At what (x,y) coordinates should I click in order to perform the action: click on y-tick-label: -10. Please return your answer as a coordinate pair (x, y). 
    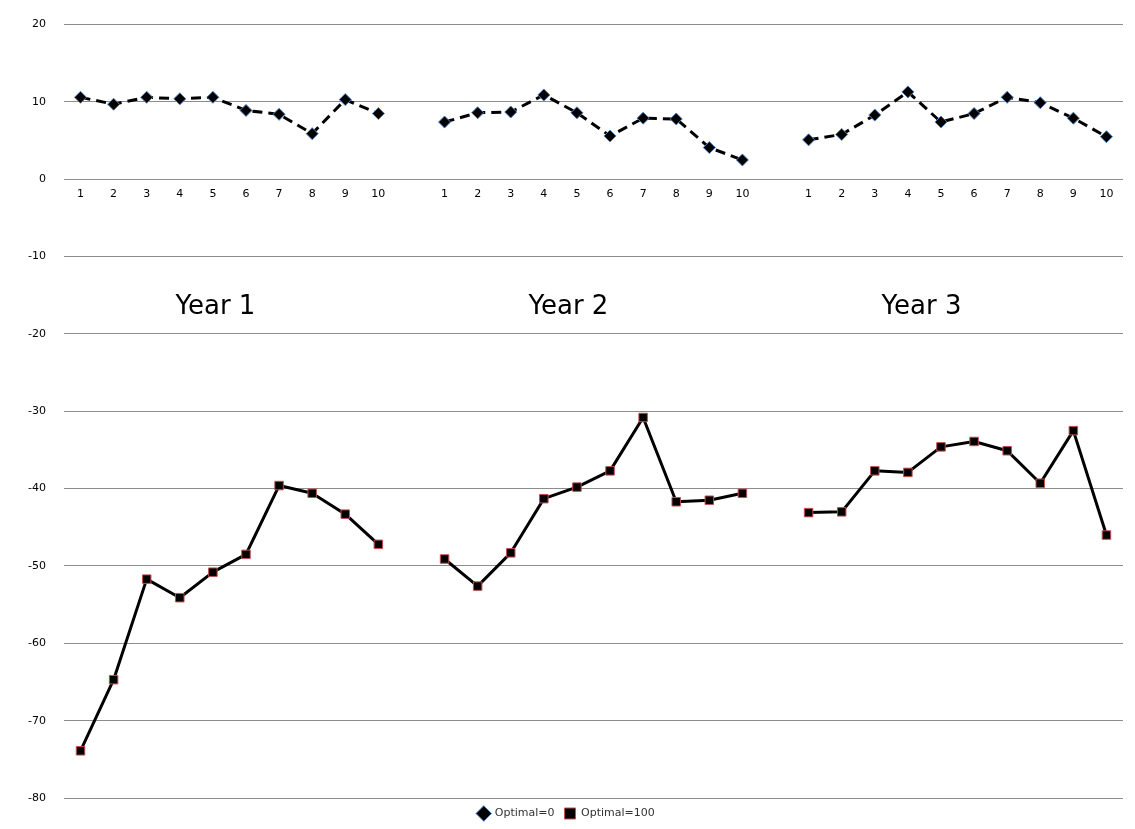
    Looking at the image, I should click on (37, 256).